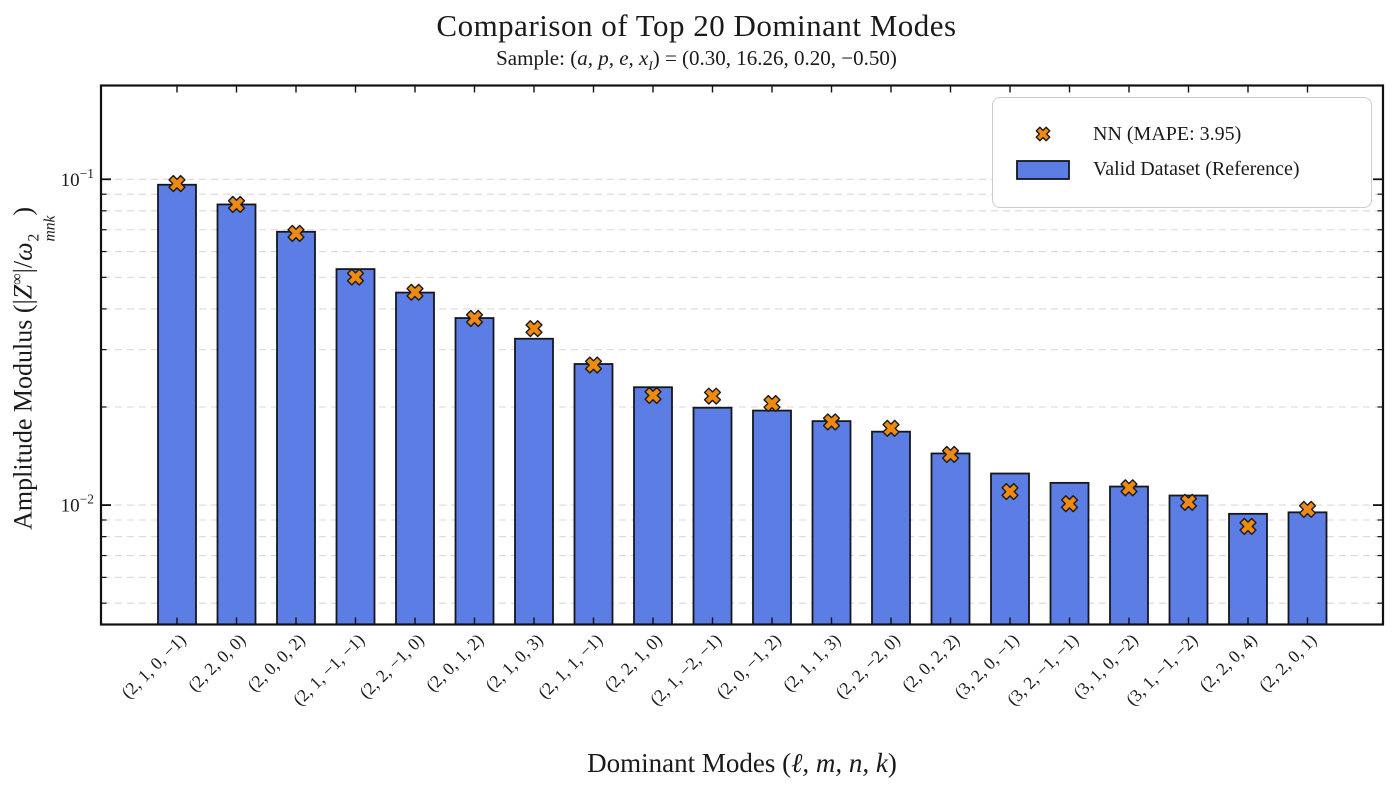 This screenshot has height=791, width=1393. I want to click on ylabel-z: Z, so click(23, 292).